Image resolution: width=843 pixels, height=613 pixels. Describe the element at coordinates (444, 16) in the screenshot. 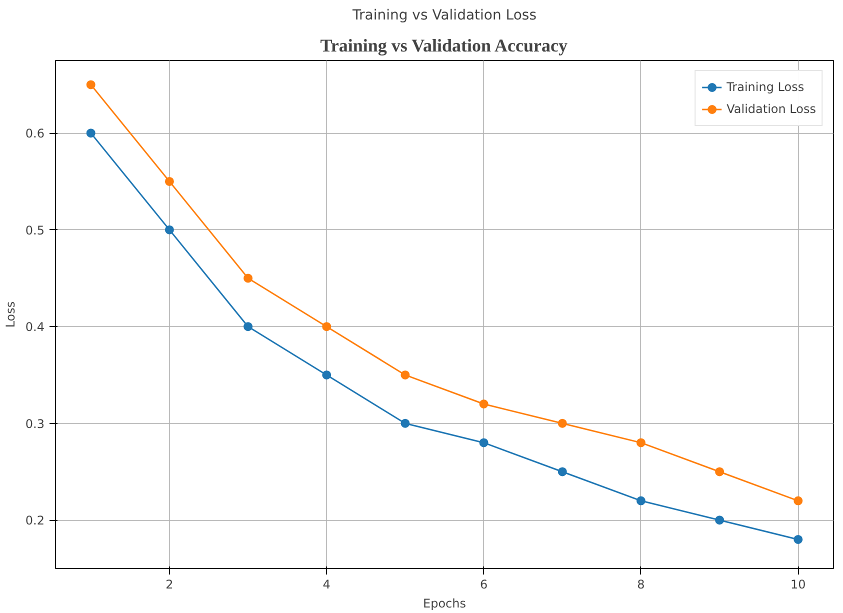

I see `chart-title: Training vs Validation Loss` at that location.